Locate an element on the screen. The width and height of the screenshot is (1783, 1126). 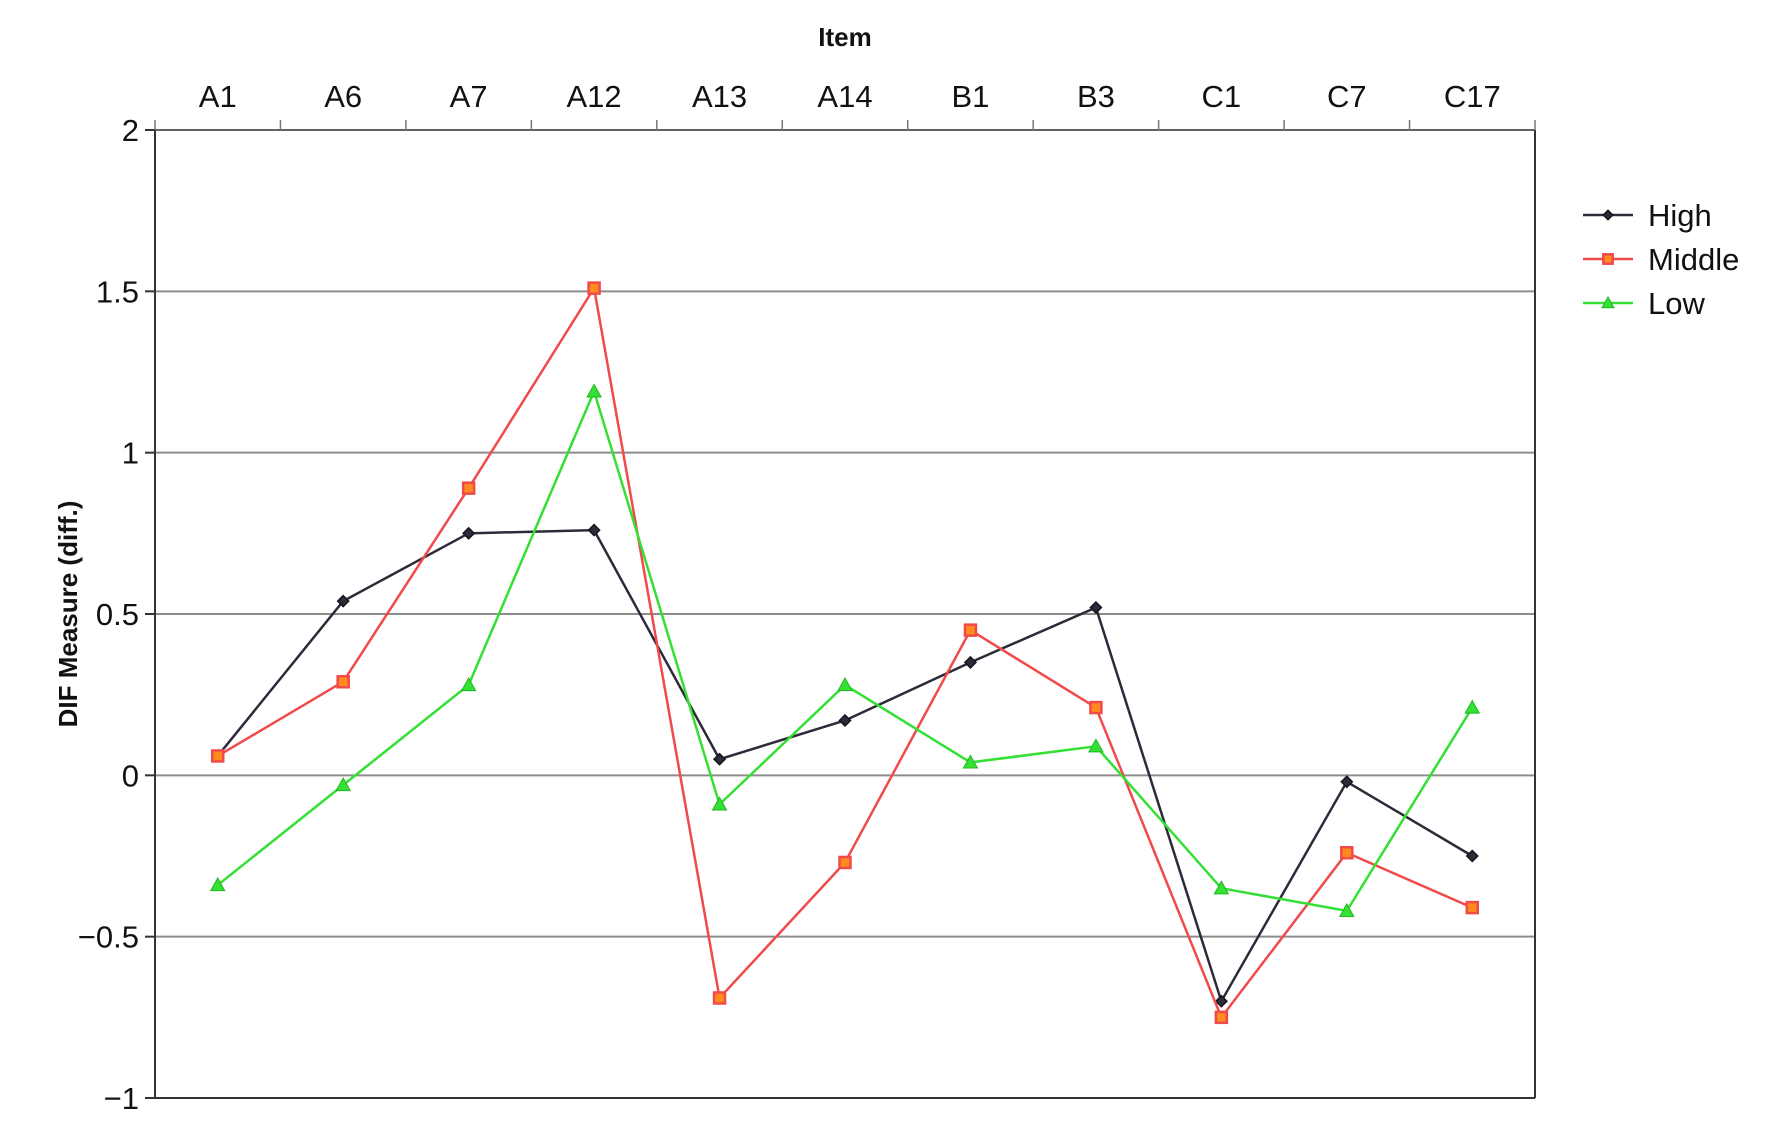
legend-item-high: High is located at coordinates (1647, 215).